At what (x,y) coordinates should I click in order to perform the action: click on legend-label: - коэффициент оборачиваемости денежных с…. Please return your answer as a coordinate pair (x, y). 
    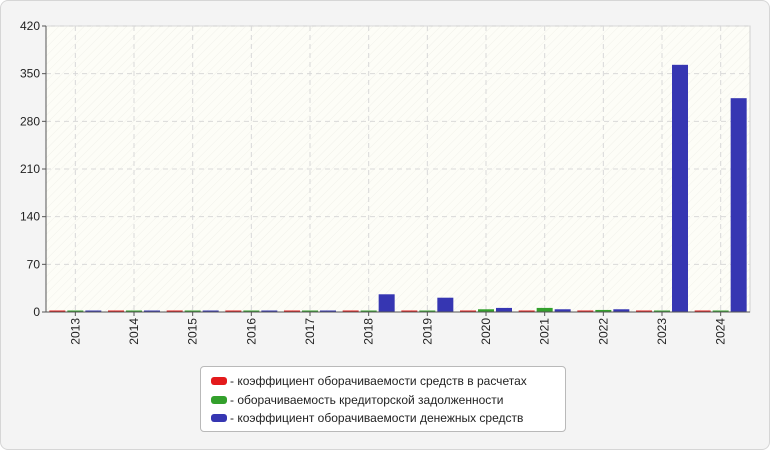
    Looking at the image, I should click on (377, 418).